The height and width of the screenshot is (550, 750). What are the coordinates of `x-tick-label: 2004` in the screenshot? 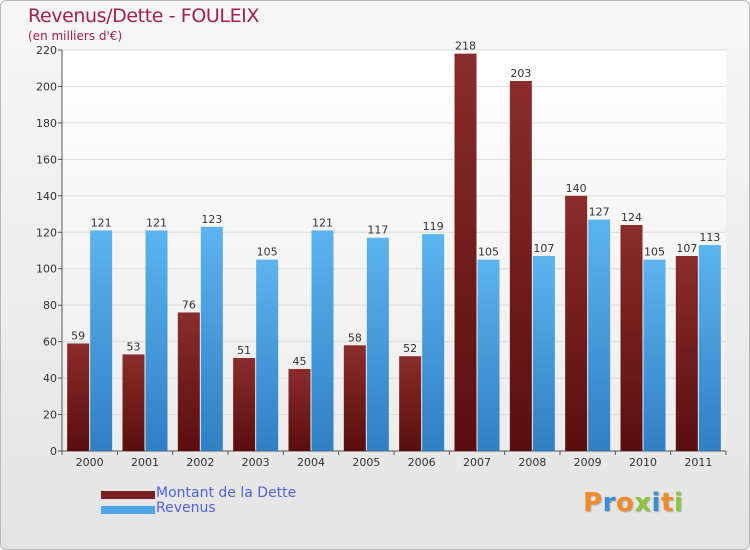 It's located at (311, 462).